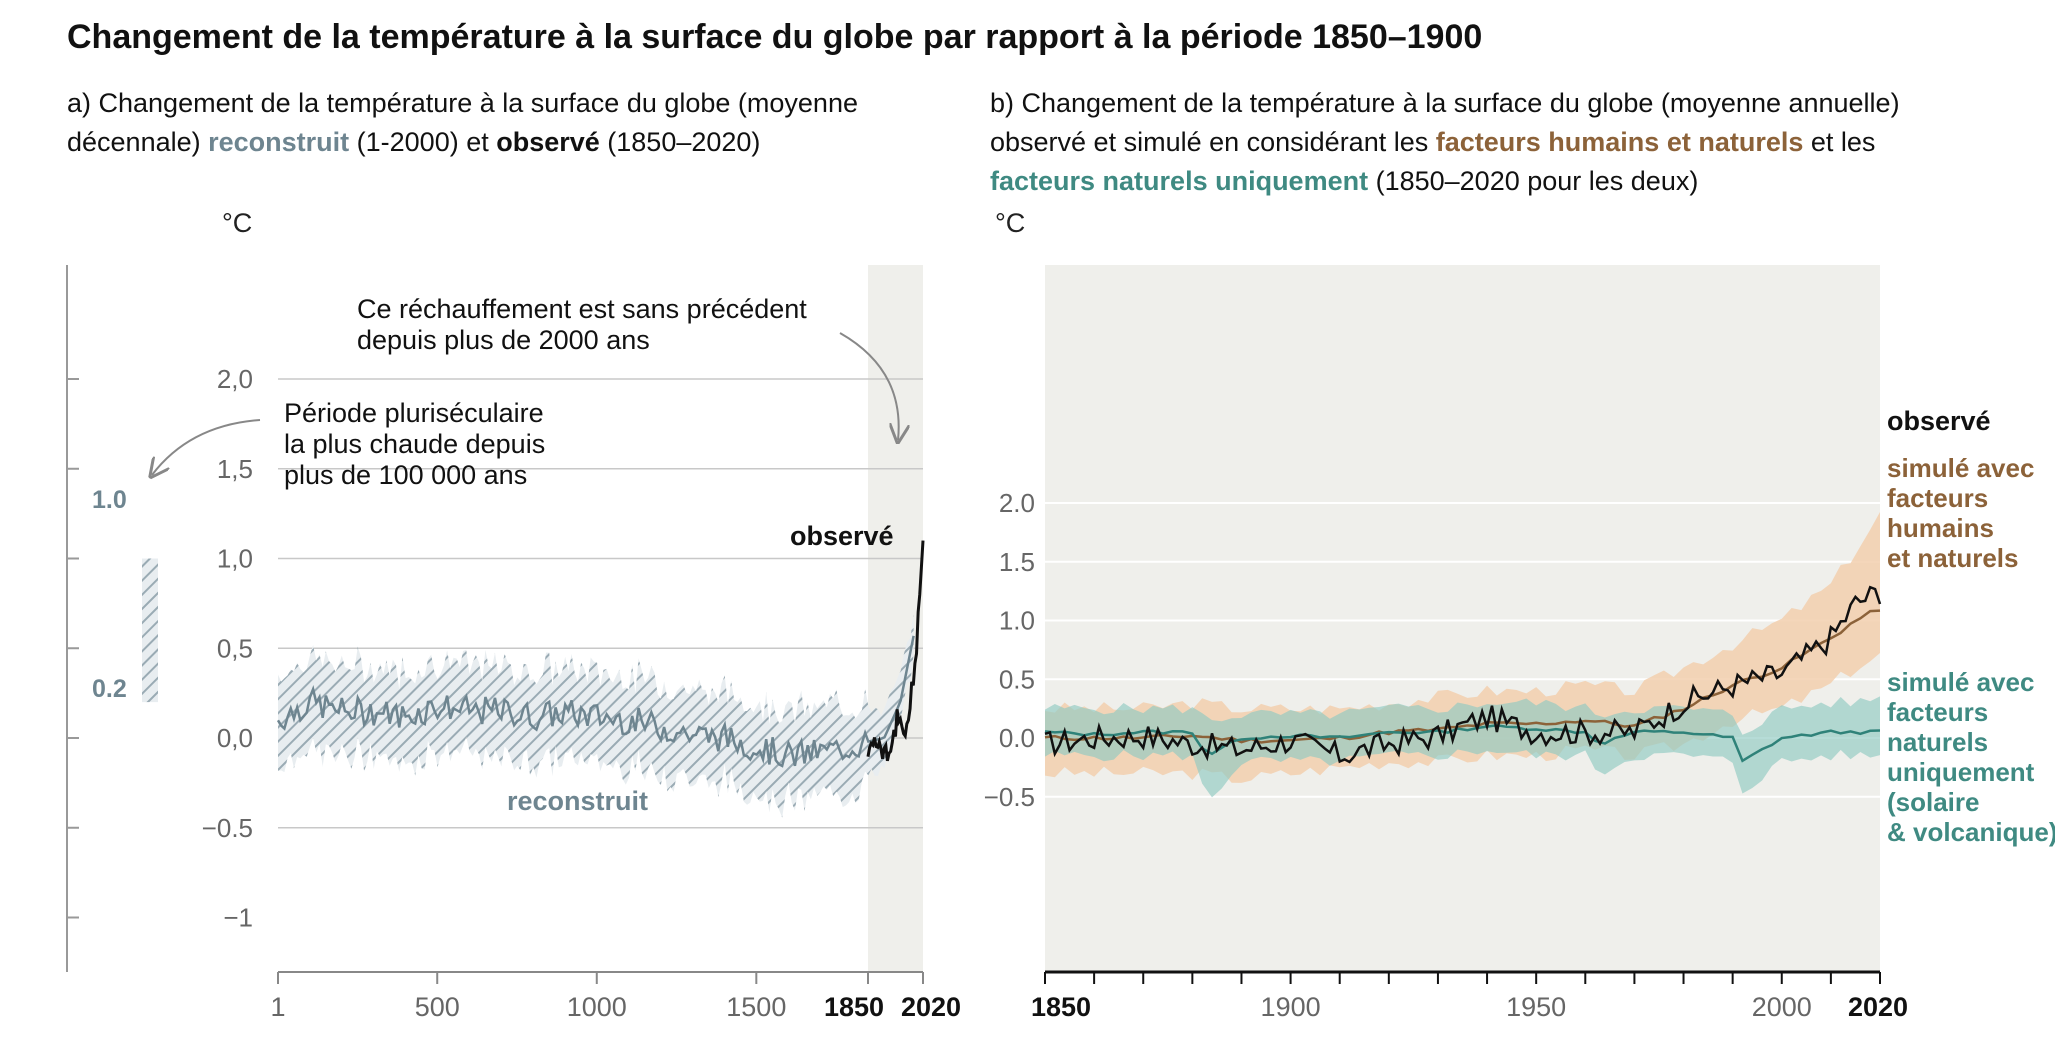  What do you see at coordinates (854, 1007) in the screenshot?
I see `panel-a-x-tick-label: 1850` at bounding box center [854, 1007].